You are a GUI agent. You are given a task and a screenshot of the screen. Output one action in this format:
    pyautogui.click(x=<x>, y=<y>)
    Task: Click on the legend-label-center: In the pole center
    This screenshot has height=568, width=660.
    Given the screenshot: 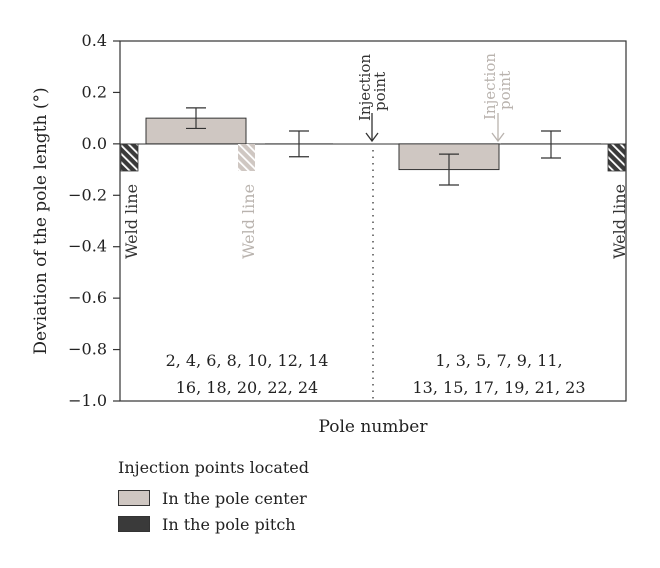 What is the action you would take?
    pyautogui.click(x=234, y=498)
    